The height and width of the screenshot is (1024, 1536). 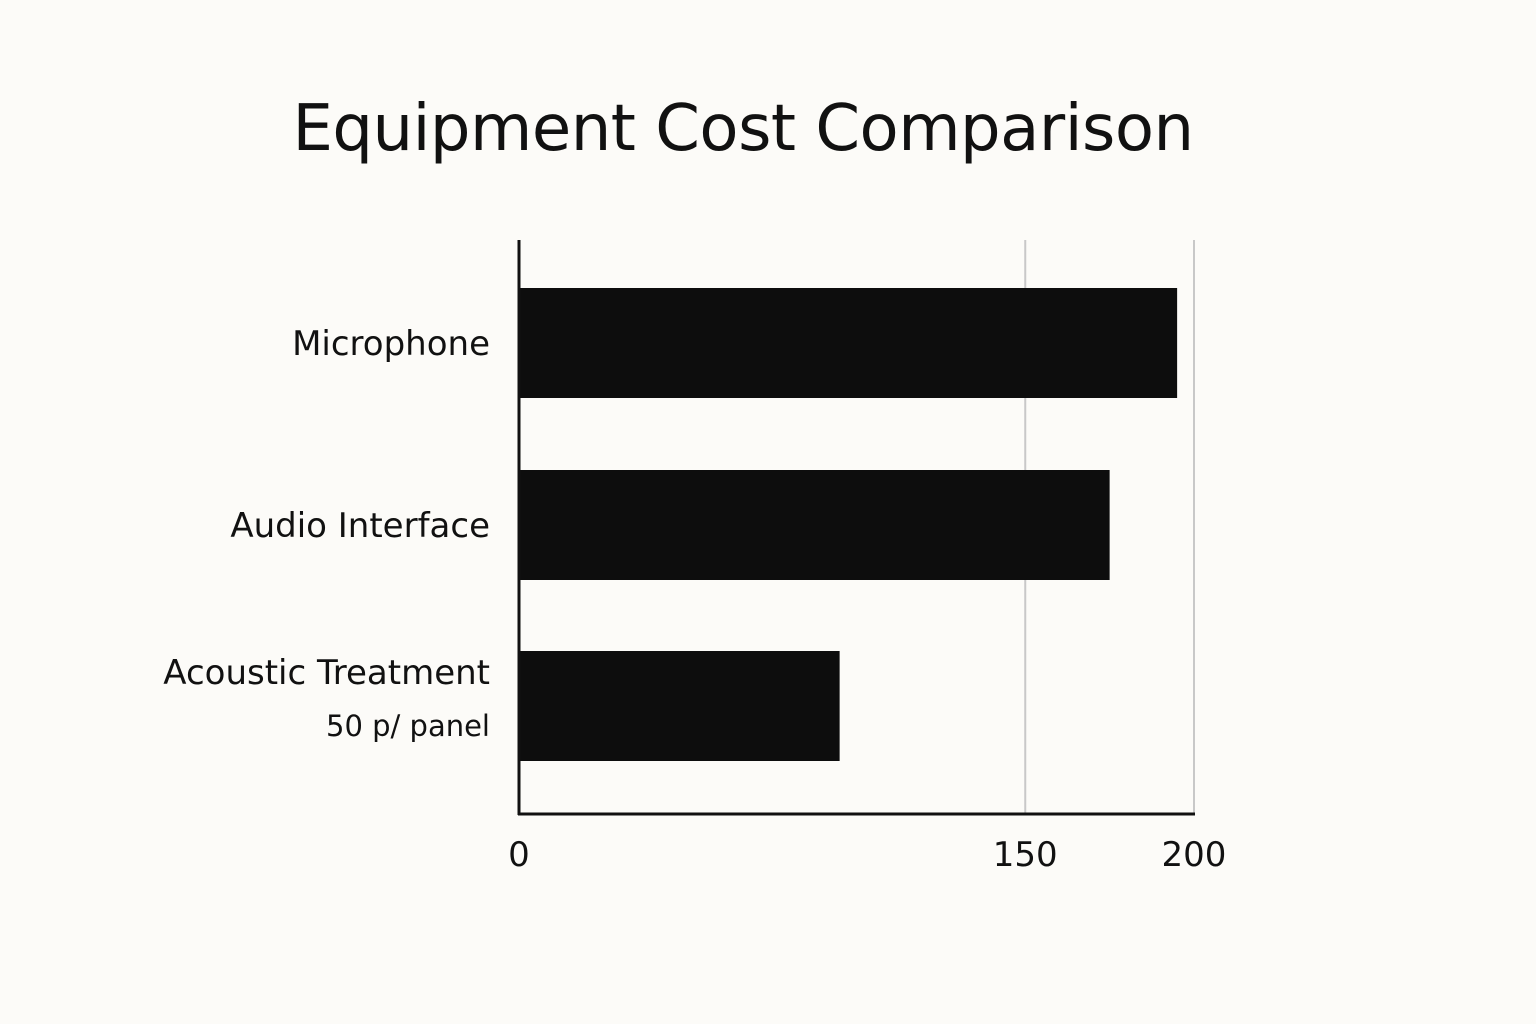 What do you see at coordinates (1025, 855) in the screenshot?
I see `x-tick-label-150: 150` at bounding box center [1025, 855].